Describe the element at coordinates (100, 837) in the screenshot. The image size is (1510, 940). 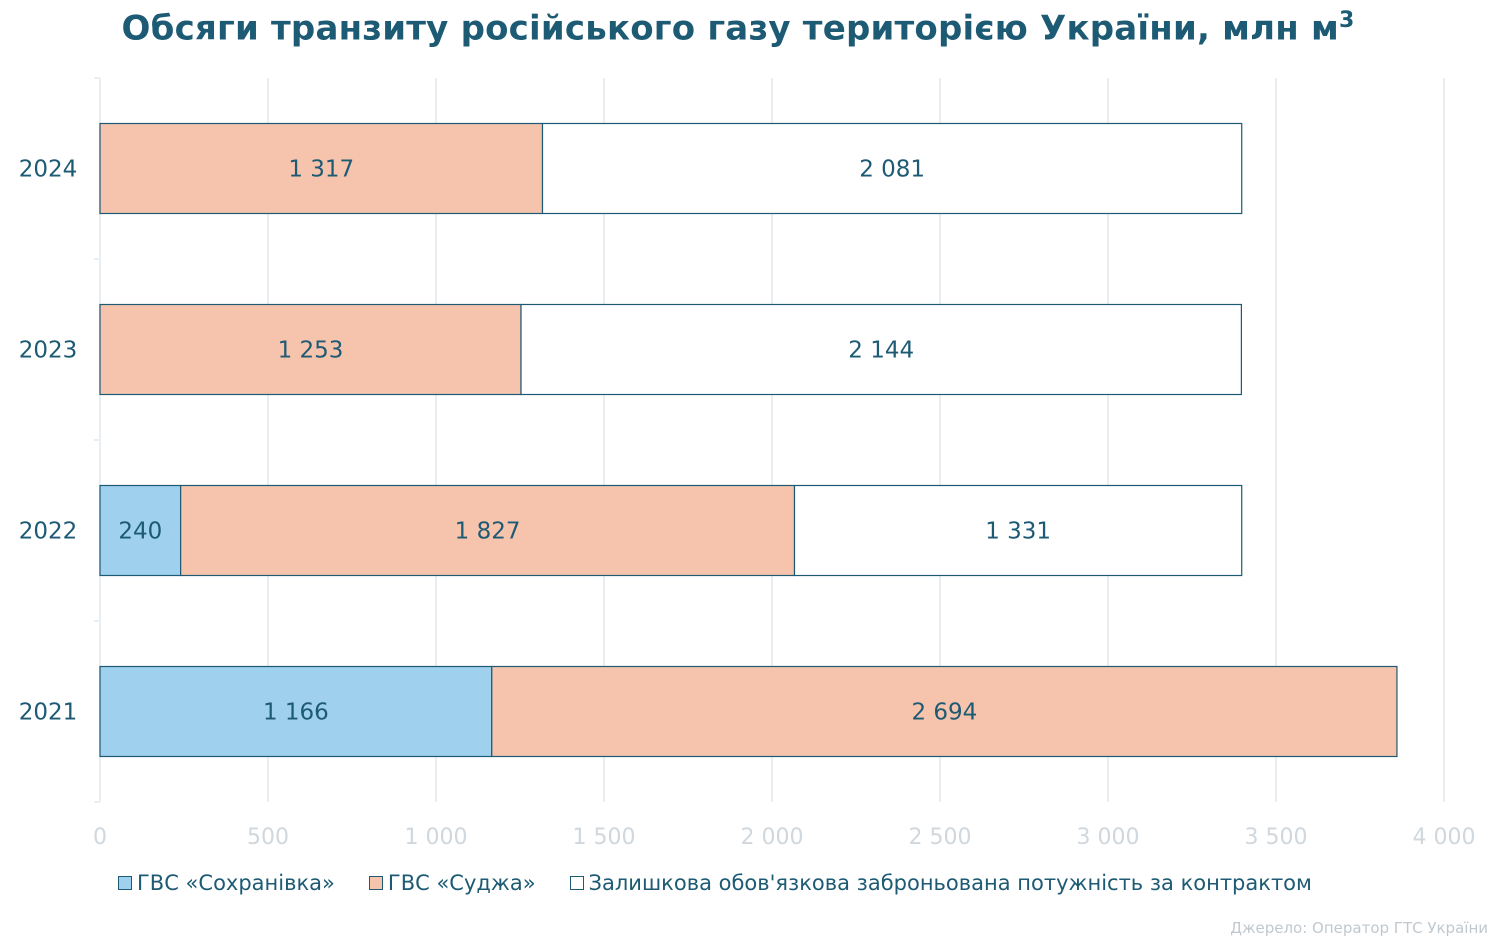
I see `x-tick-label: 0` at that location.